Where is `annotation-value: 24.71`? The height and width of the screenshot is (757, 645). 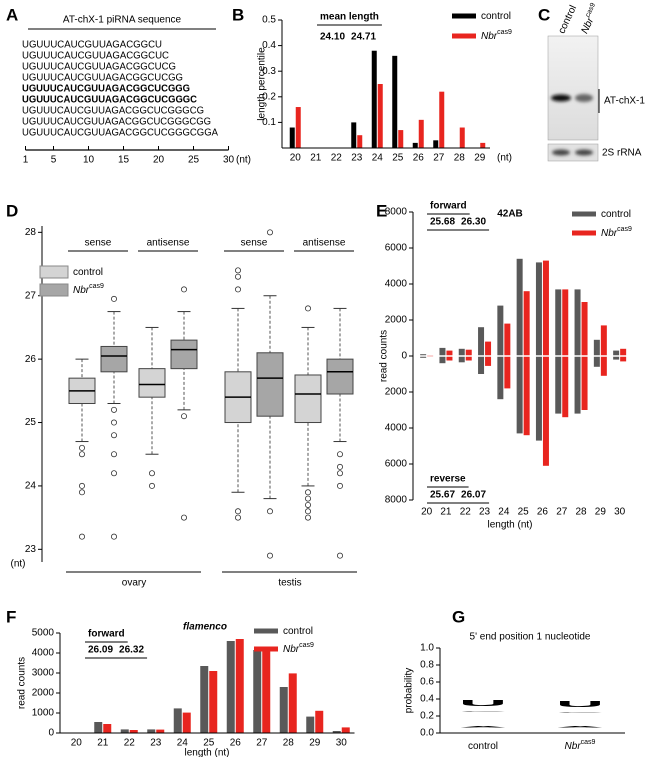 annotation-value: 24.71 is located at coordinates (363, 37).